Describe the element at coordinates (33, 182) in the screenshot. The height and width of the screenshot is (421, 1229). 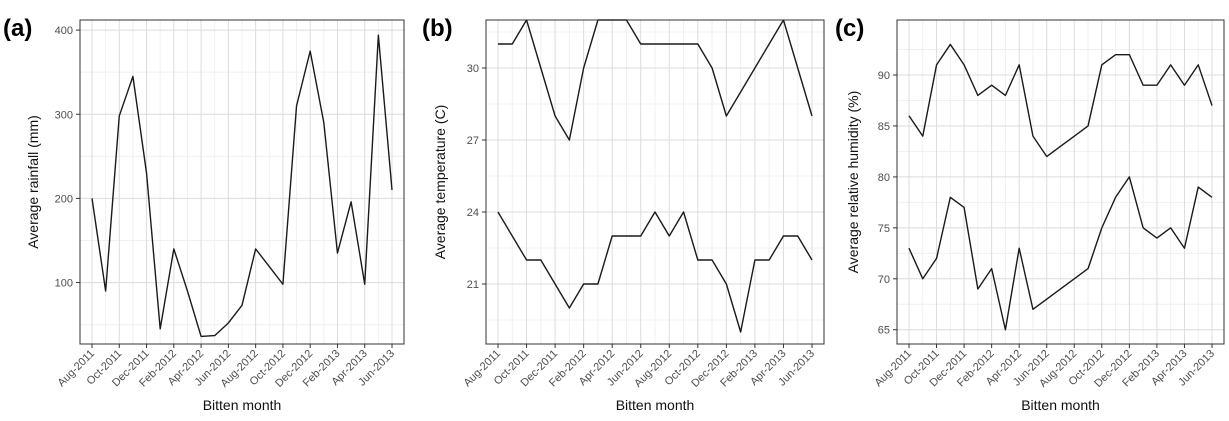
I see `y-axis-title: Average rainfall (mm)` at that location.